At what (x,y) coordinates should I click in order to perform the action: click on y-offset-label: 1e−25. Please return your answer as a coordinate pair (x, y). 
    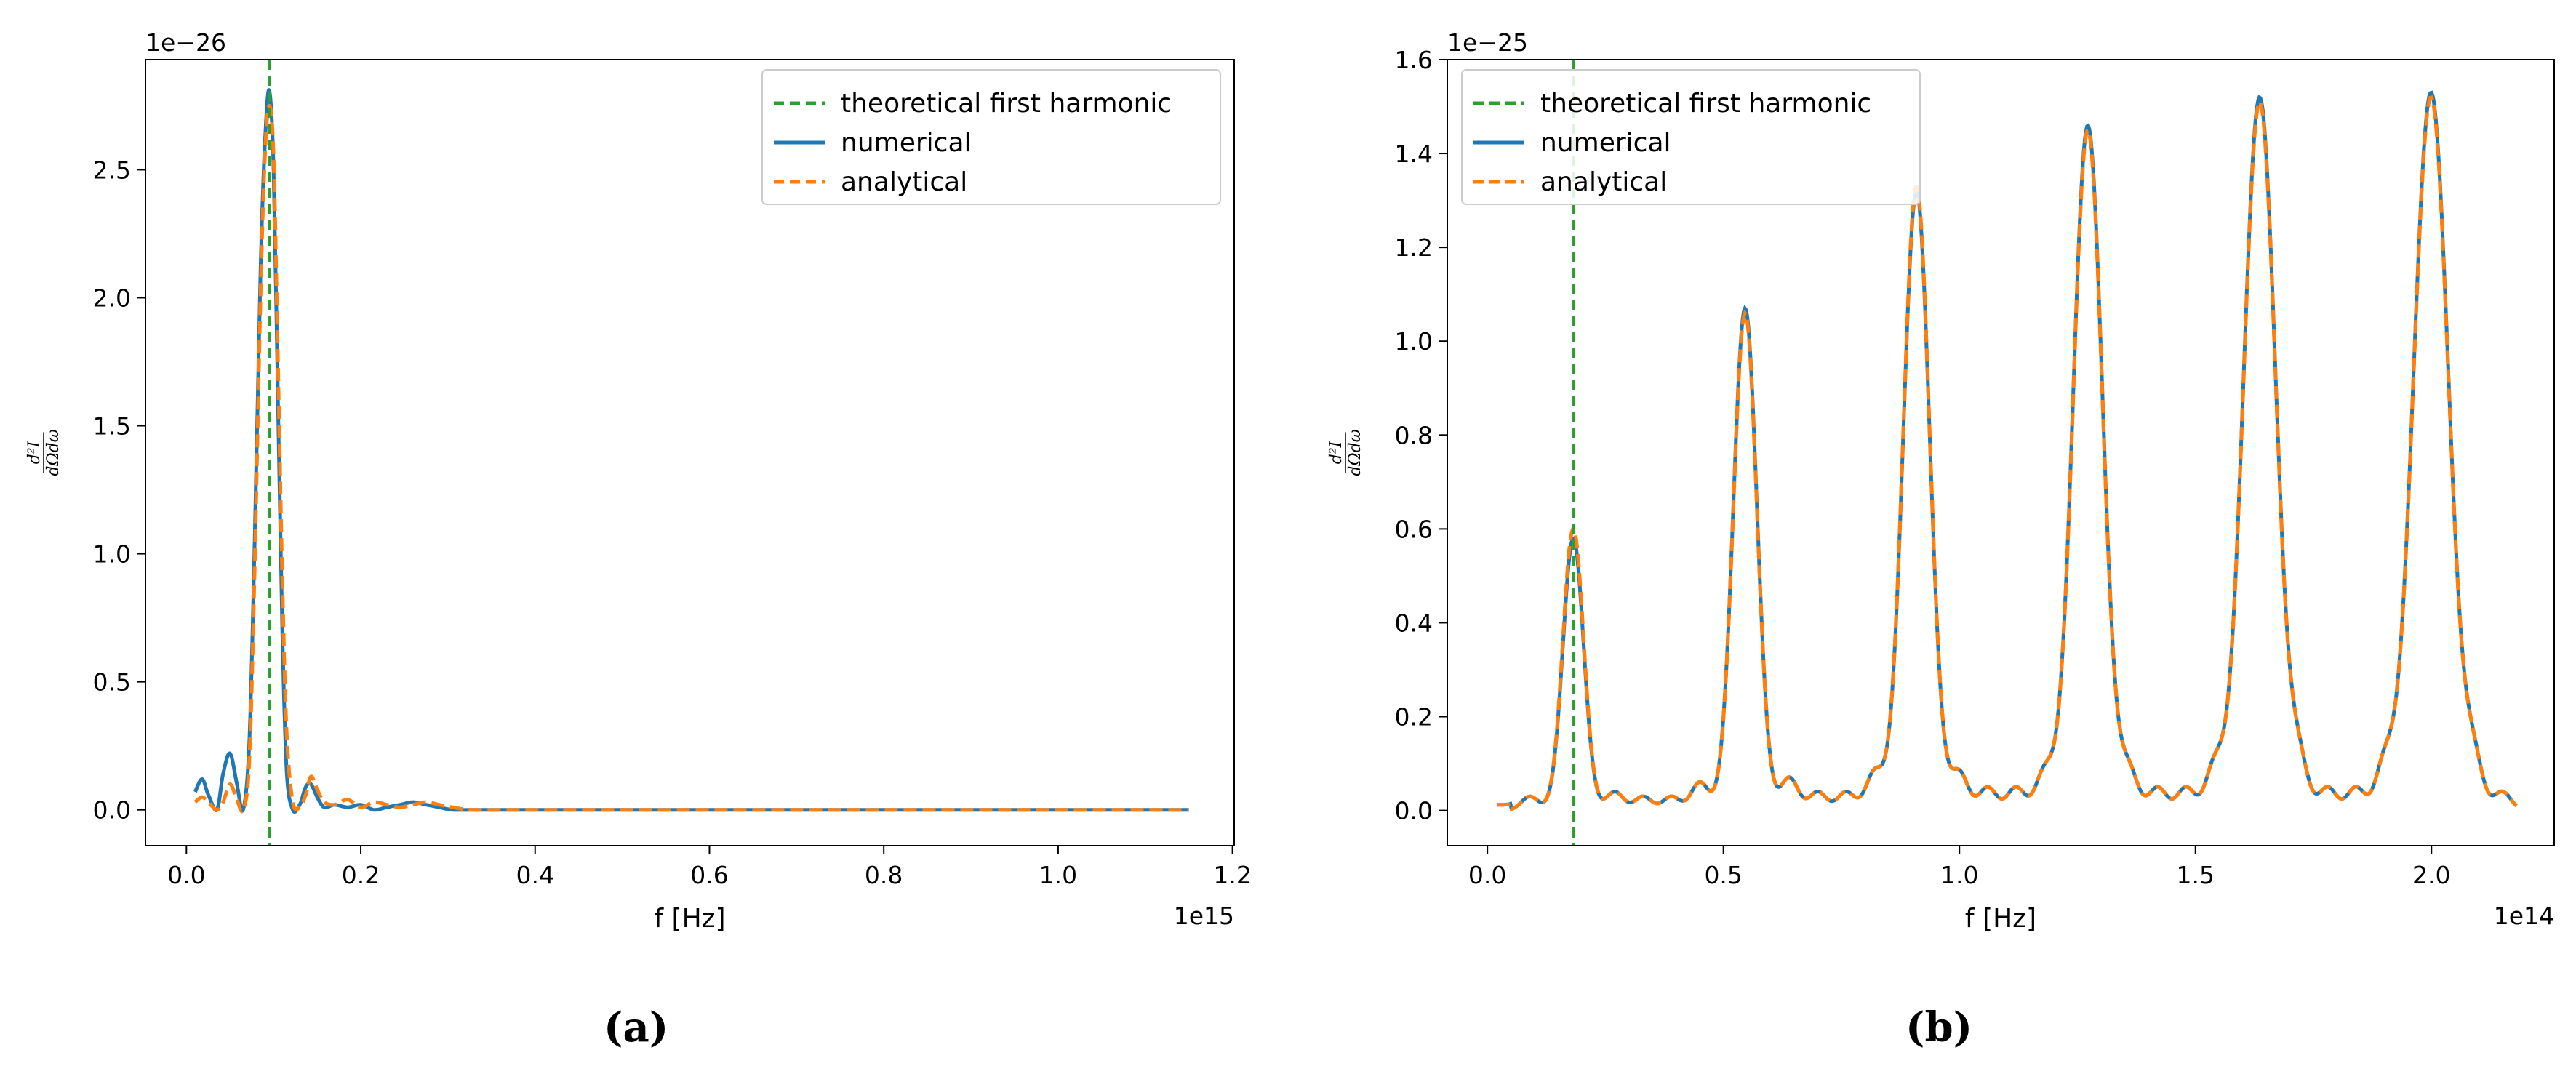
    Looking at the image, I should click on (1487, 42).